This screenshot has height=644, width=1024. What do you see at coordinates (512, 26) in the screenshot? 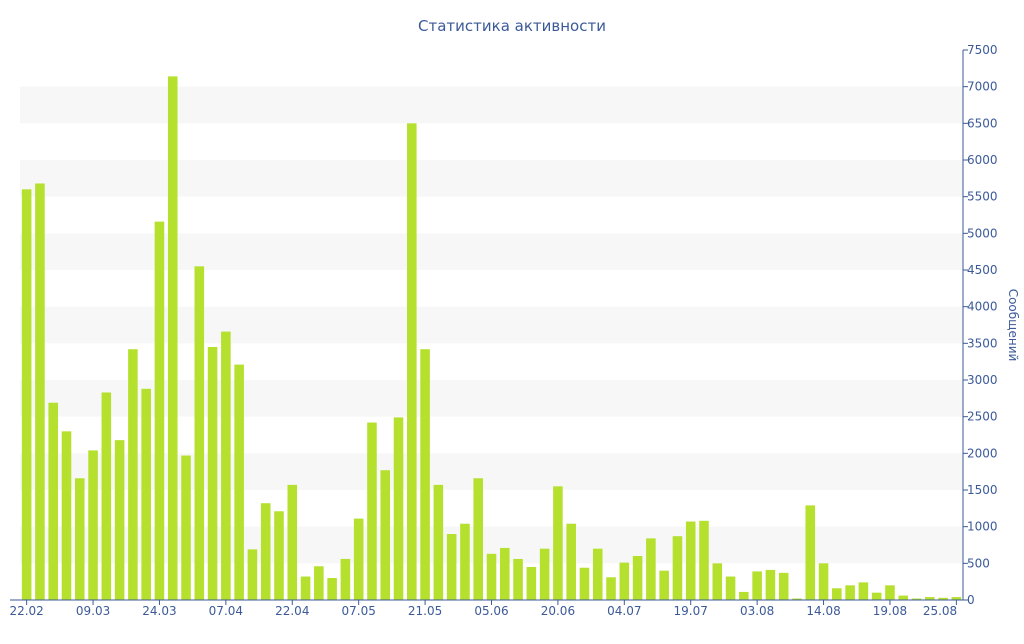
I see `chart-title: Статистика активности` at bounding box center [512, 26].